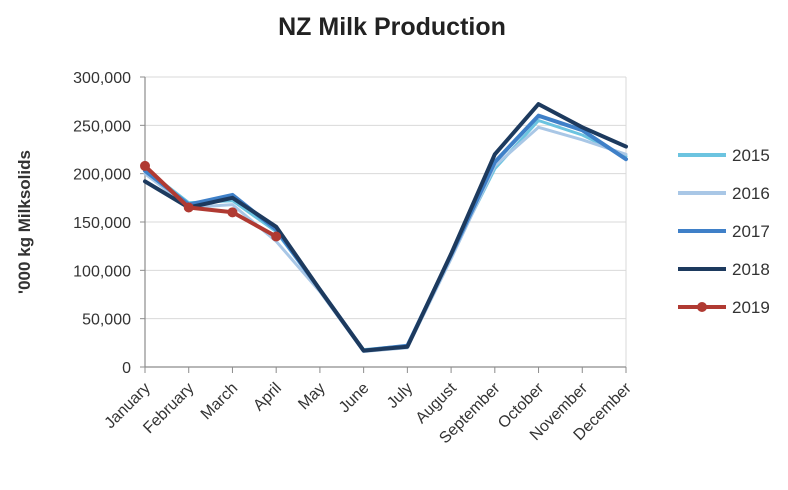 The height and width of the screenshot is (490, 788). Describe the element at coordinates (751, 155) in the screenshot. I see `legend-label-2015: 2015` at that location.